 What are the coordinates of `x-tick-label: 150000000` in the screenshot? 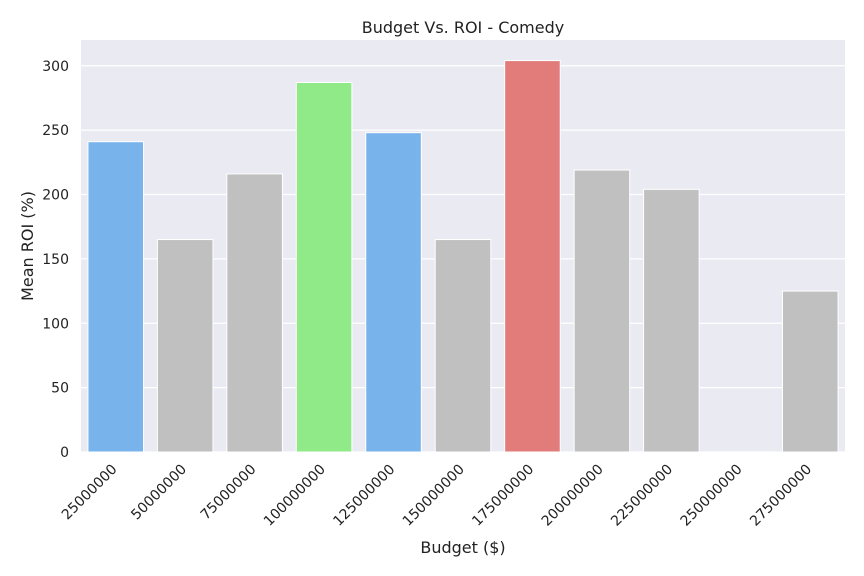 It's located at (434, 496).